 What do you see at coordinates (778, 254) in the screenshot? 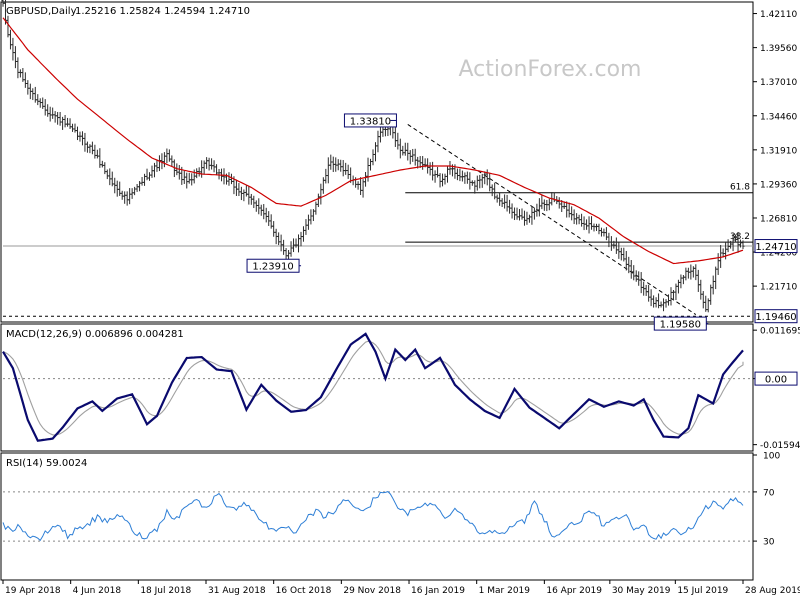
I see `price-axis-tick-label: 1.24260` at bounding box center [778, 254].